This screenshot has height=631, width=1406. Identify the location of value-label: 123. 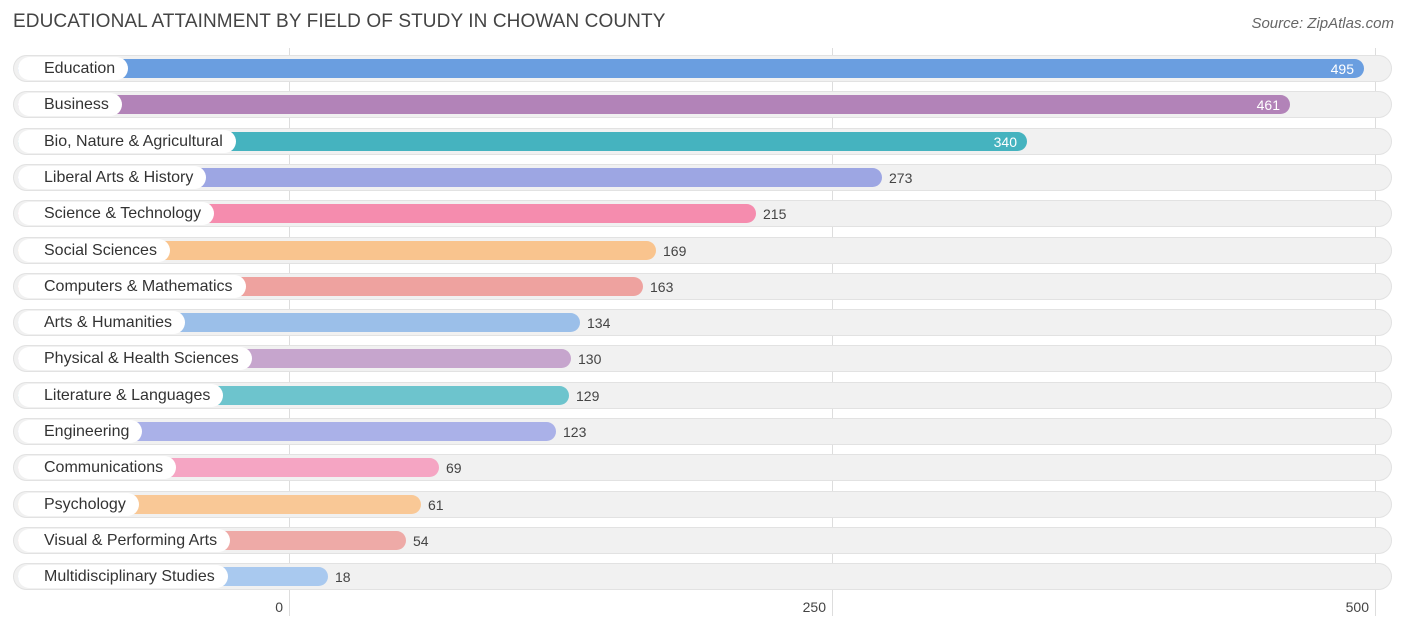
(575, 432).